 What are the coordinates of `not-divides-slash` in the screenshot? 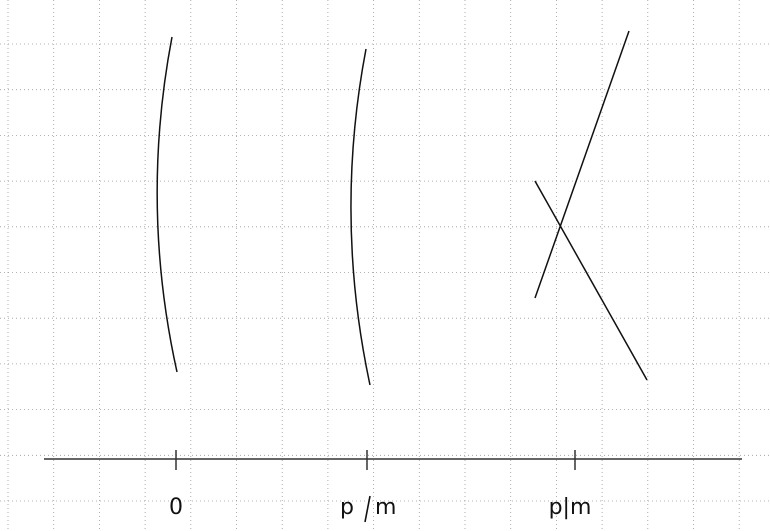 It's located at (367, 509).